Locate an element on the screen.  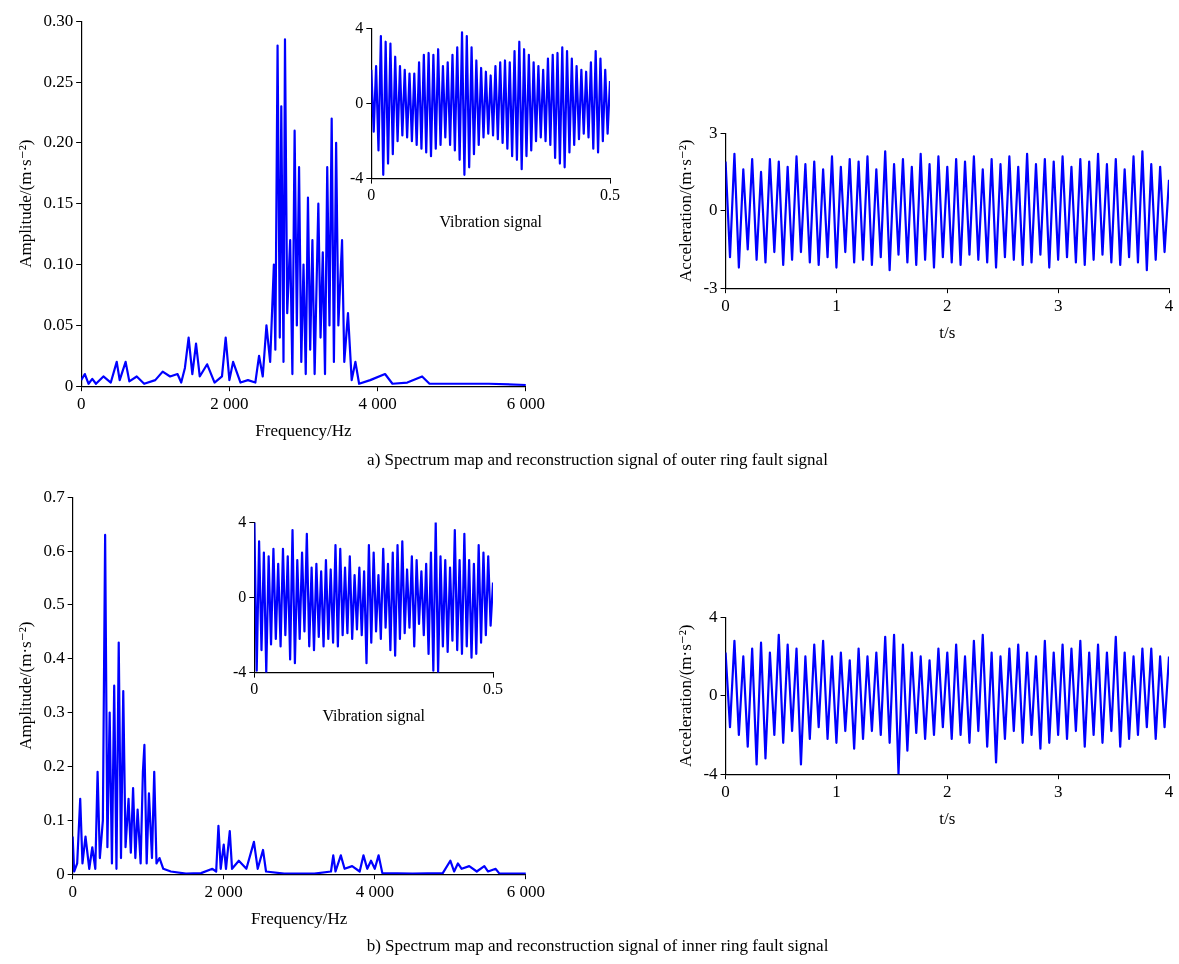
y-tick-label: 0.6 is located at coordinates (54, 550).